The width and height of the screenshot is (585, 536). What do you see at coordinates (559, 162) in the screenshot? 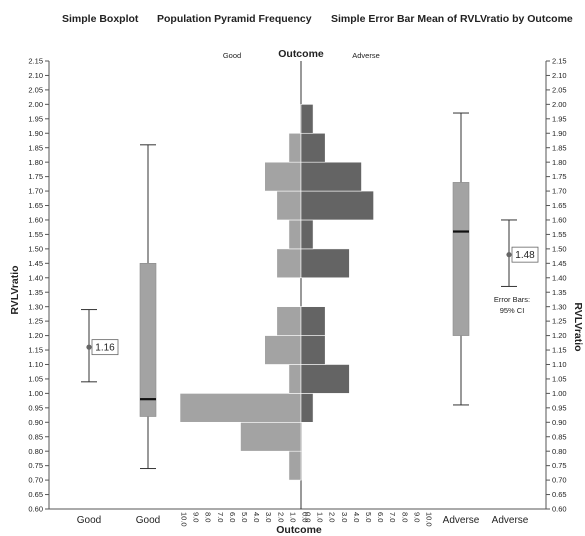
I see `y-tick-label-right: 1.80` at bounding box center [559, 162].